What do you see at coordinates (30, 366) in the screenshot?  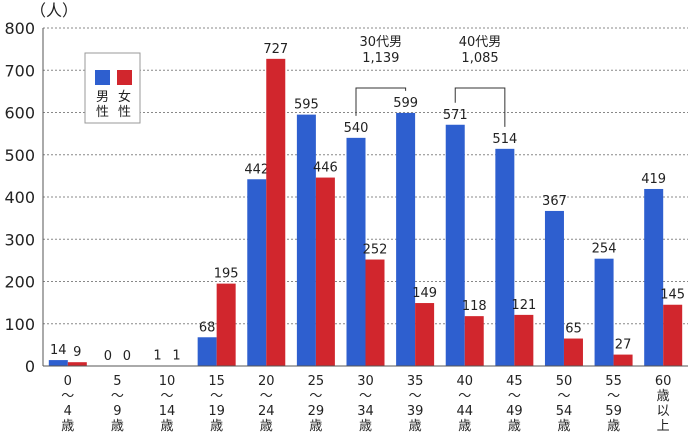 I see `y-tick-label: 0` at bounding box center [30, 366].